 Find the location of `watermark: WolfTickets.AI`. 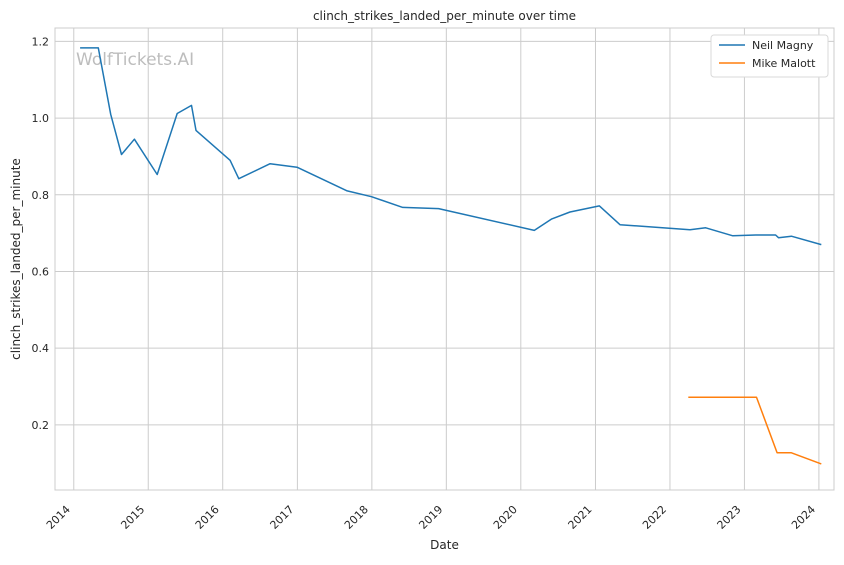

watermark: WolfTickets.AI is located at coordinates (135, 60).